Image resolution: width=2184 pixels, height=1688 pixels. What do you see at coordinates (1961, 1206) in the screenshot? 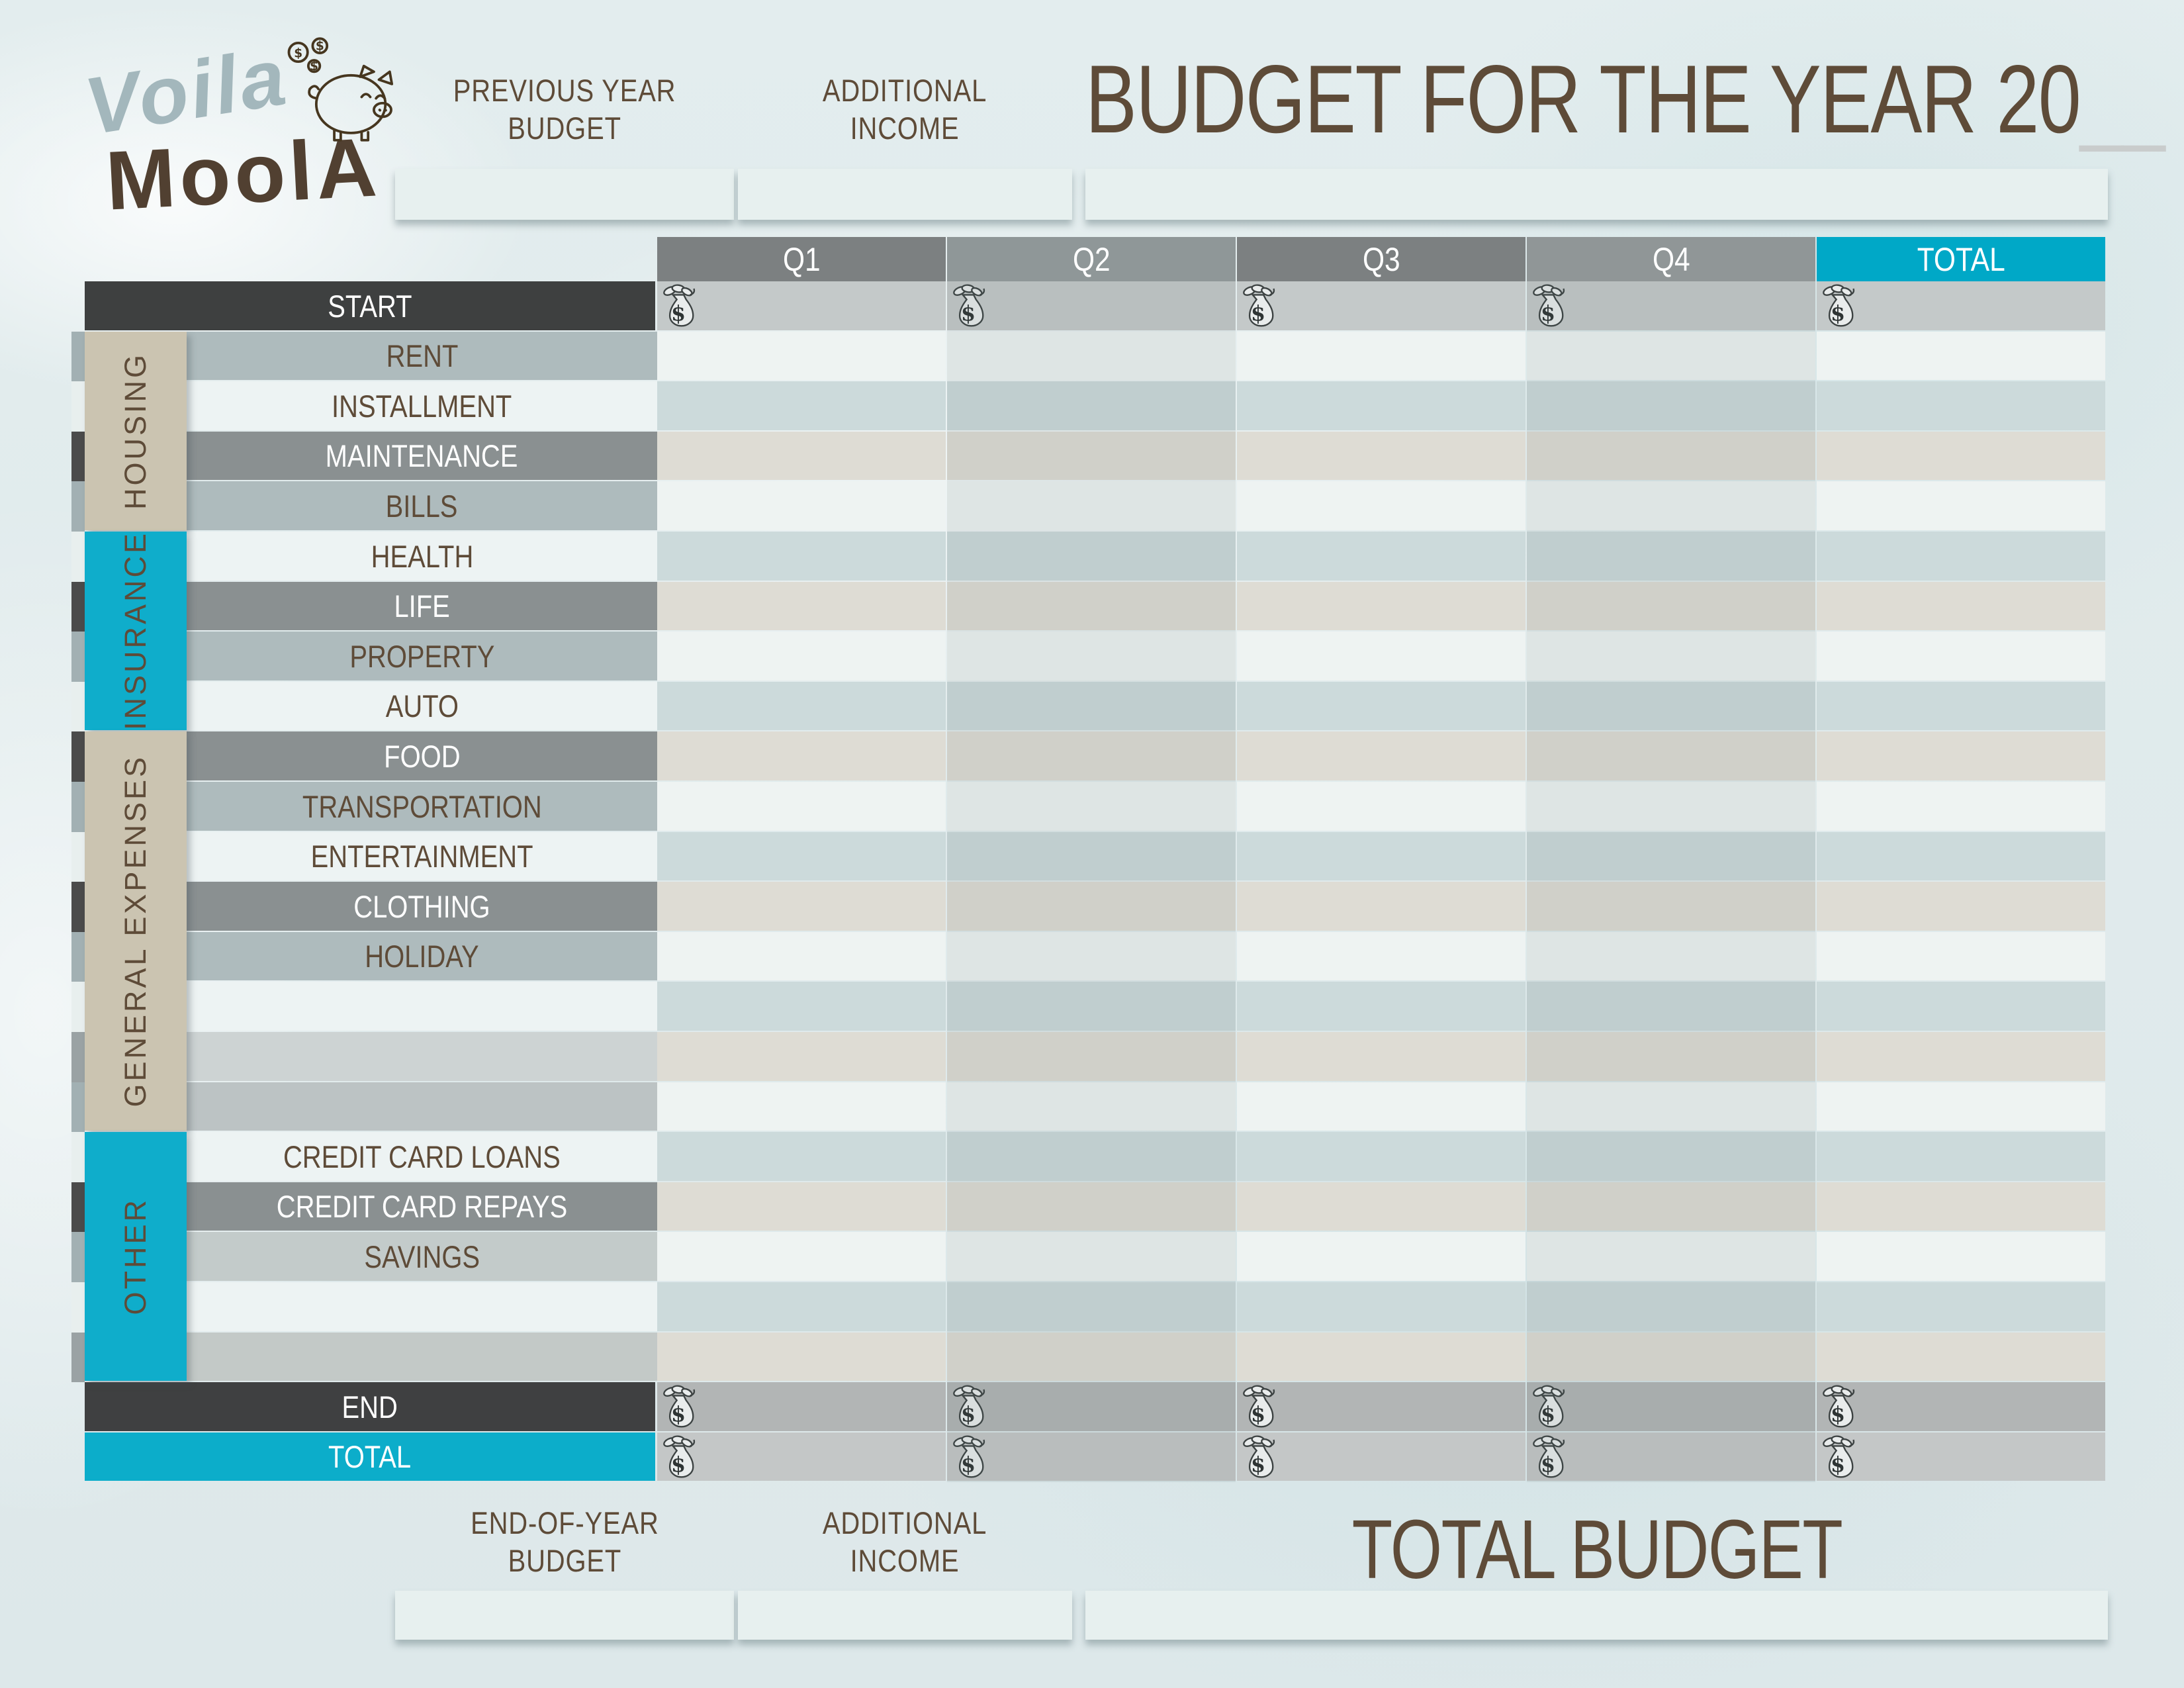
I see `cell-credit-card-repays-total` at bounding box center [1961, 1206].